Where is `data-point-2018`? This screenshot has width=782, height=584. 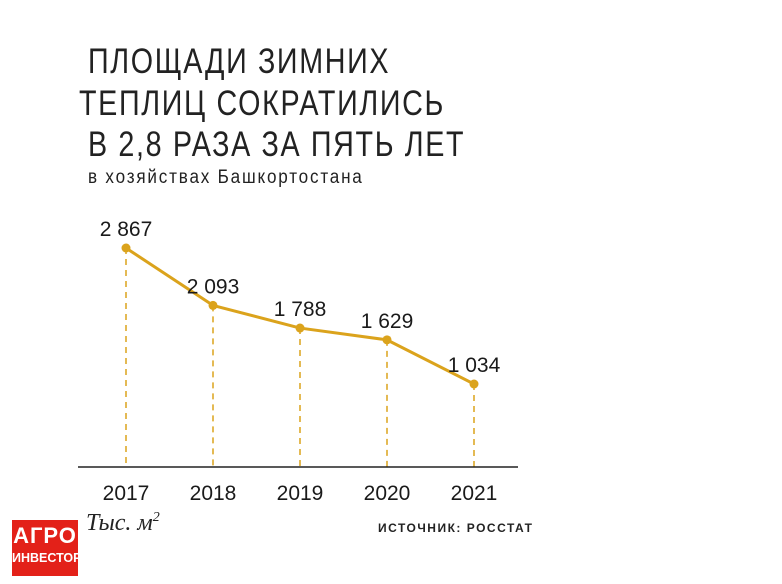
data-point-2018 is located at coordinates (213, 305).